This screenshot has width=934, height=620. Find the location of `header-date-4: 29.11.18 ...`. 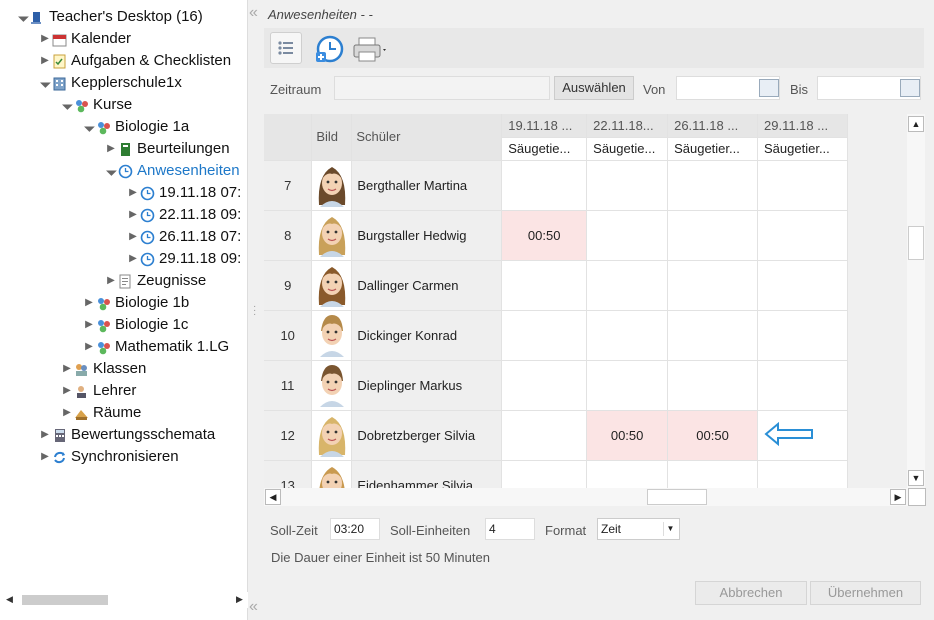

header-date-4: 29.11.18 ... is located at coordinates (802, 126).